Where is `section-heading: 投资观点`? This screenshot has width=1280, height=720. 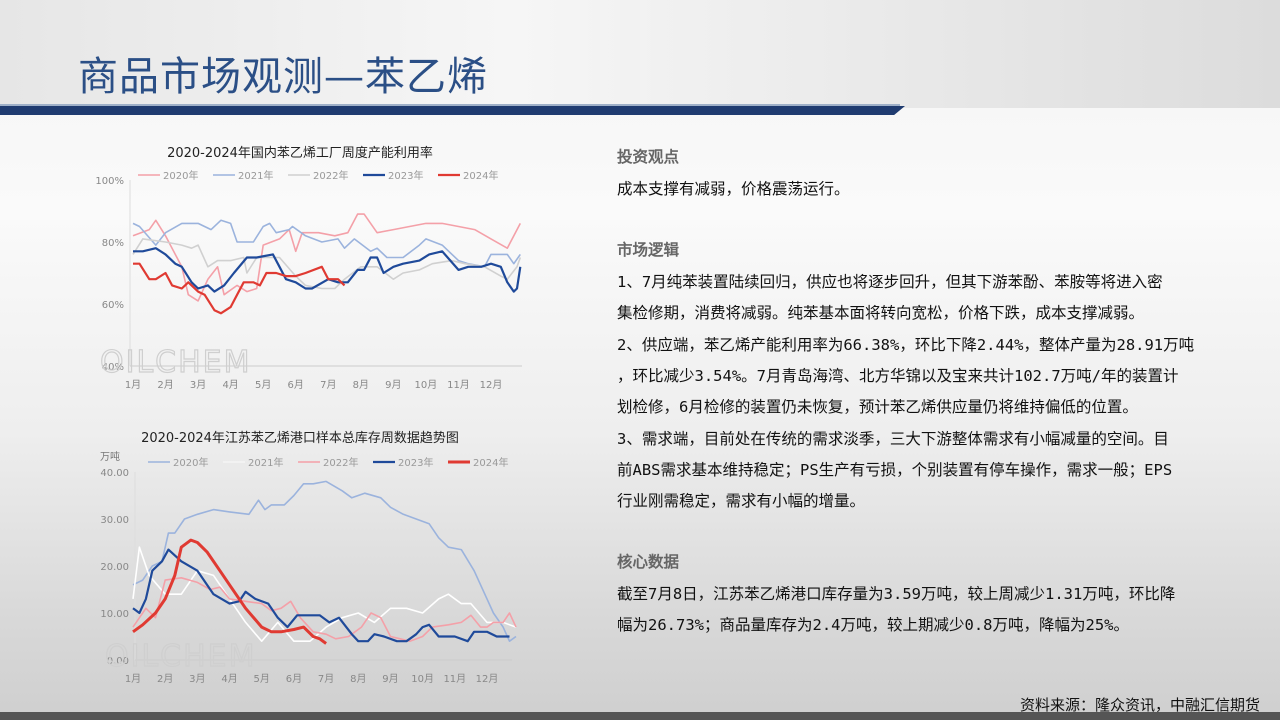 section-heading: 投资观点 is located at coordinates (648, 157).